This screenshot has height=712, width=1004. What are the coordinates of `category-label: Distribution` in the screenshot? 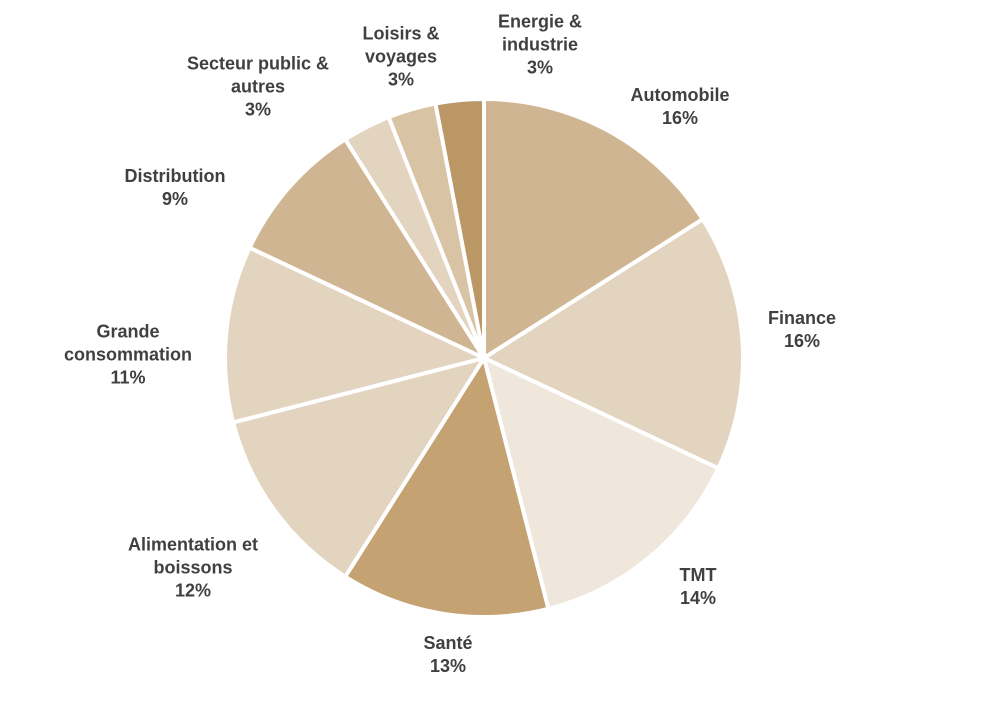 It's located at (175, 176).